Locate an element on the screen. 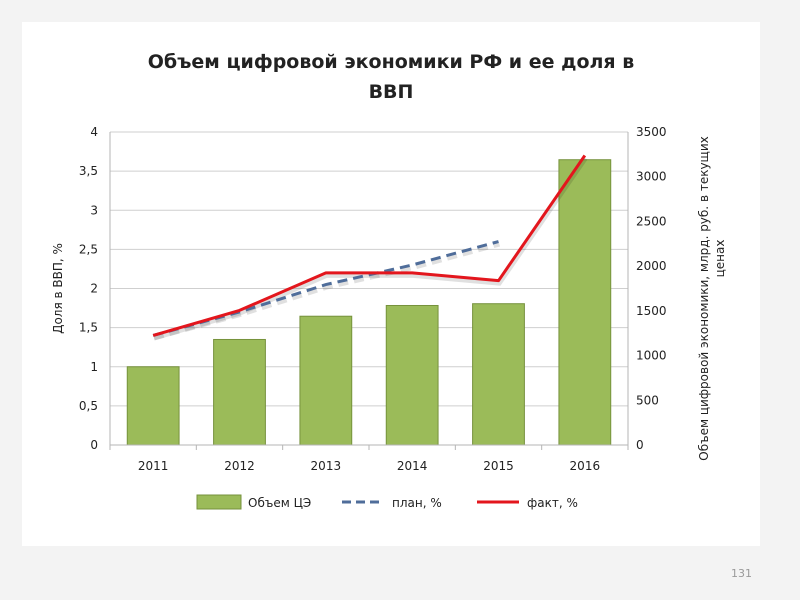  y-left-tick-label: 0,5 is located at coordinates (88, 406).